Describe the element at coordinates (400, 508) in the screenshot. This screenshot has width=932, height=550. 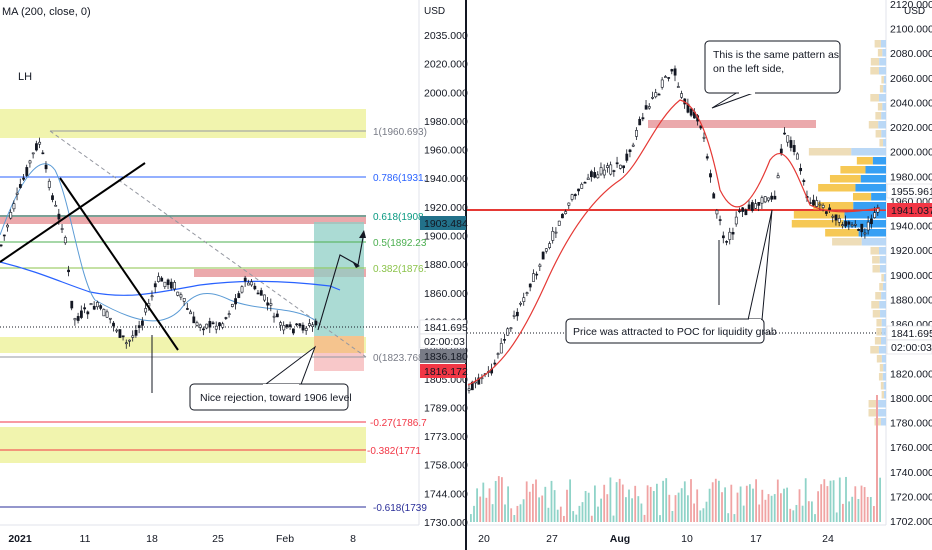
I see `fib-level-label: -0.618(1739` at that location.